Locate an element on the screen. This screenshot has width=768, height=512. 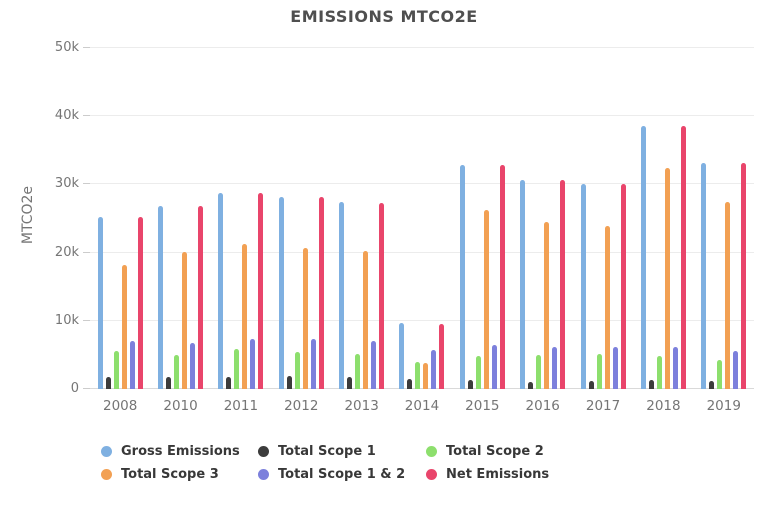
bar-gross-emissions-2017 is located at coordinates (583, 286).